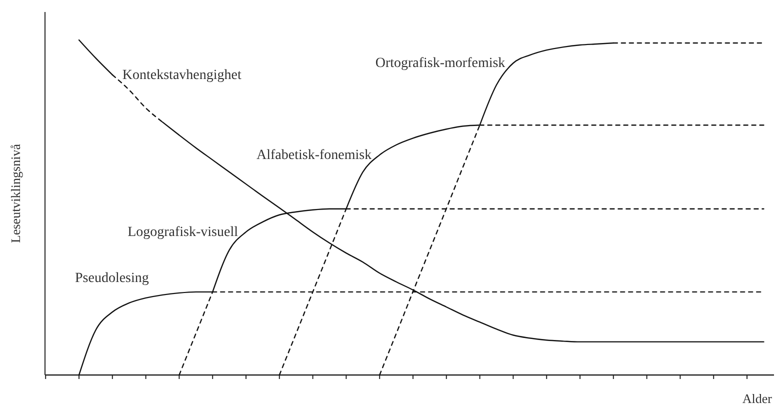 The height and width of the screenshot is (405, 778). I want to click on series-label: Alfabetisk-fonemisk, so click(314, 155).